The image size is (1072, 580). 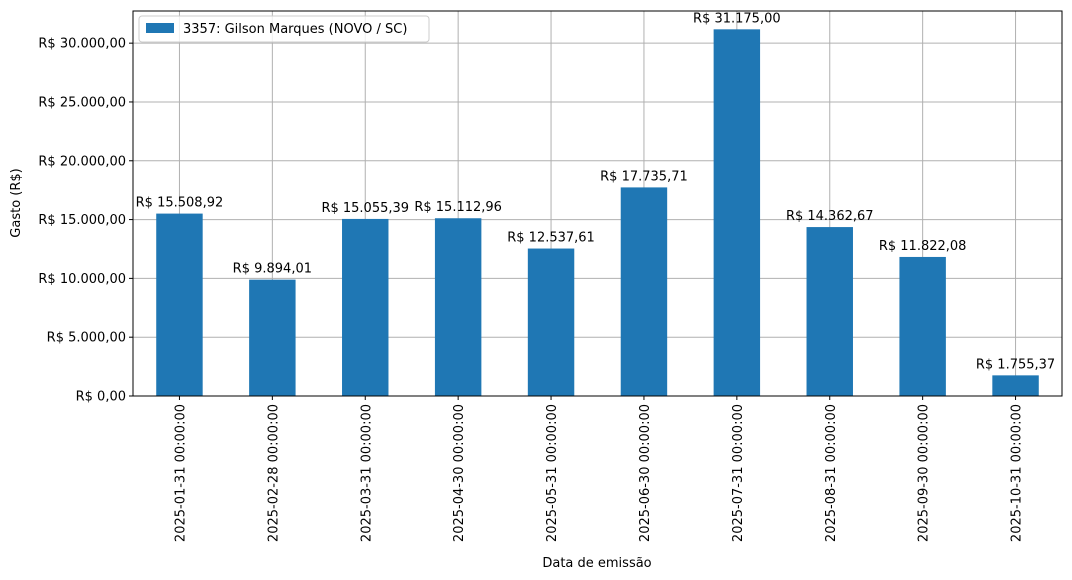 I want to click on bar-value-label: R$ 14.362,67, so click(x=830, y=216).